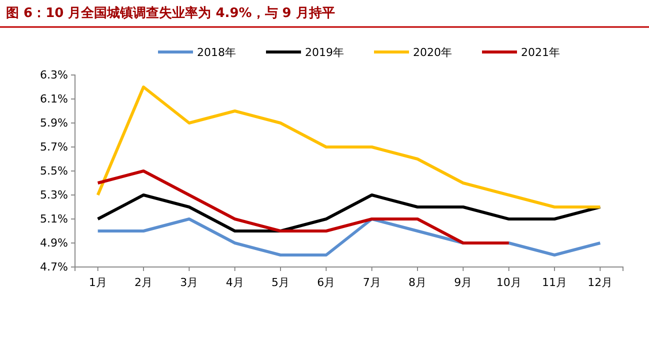 The width and height of the screenshot is (649, 344). Describe the element at coordinates (417, 283) in the screenshot. I see `x-tick-label: 8月` at that location.